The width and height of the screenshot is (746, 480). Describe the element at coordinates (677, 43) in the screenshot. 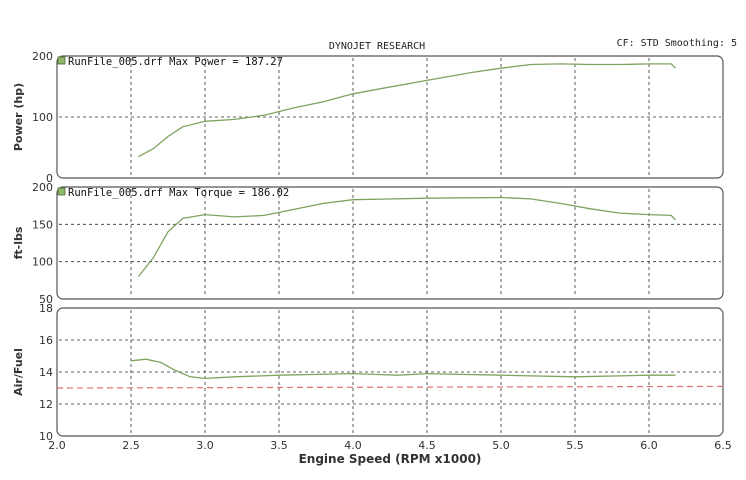

I see `chart-header-settings: CF: STD Smoothing: 5` at that location.